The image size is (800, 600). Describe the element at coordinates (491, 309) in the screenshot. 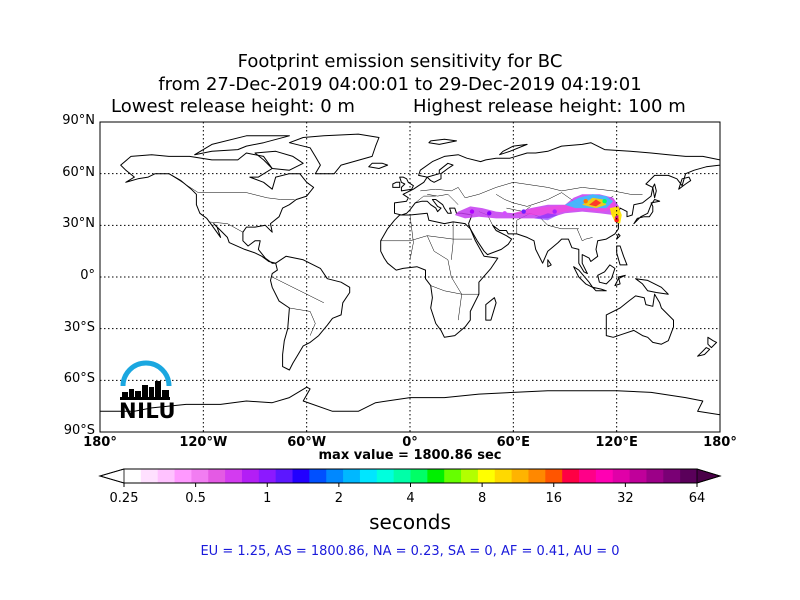

I see `coastline-madagascar` at that location.